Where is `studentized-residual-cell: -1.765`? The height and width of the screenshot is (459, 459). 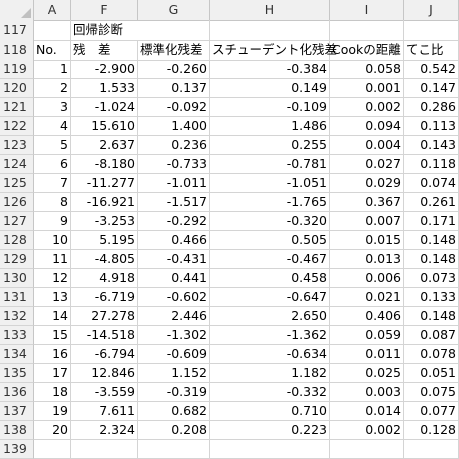 studentized-residual-cell: -1.765 is located at coordinates (270, 202).